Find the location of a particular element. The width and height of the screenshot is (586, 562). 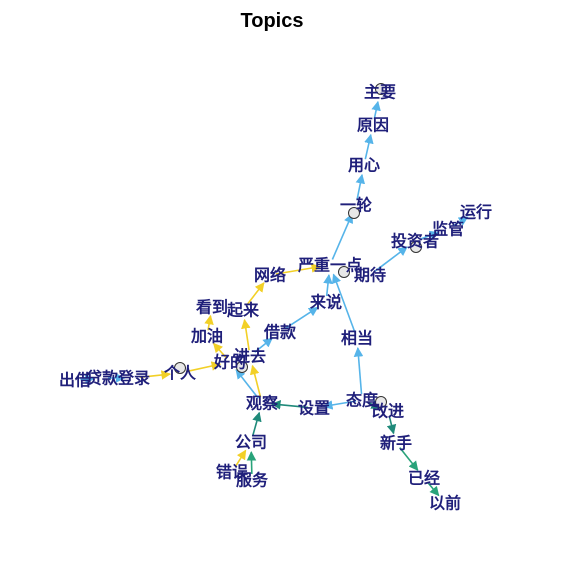

node-marker-haode is located at coordinates (242, 367).